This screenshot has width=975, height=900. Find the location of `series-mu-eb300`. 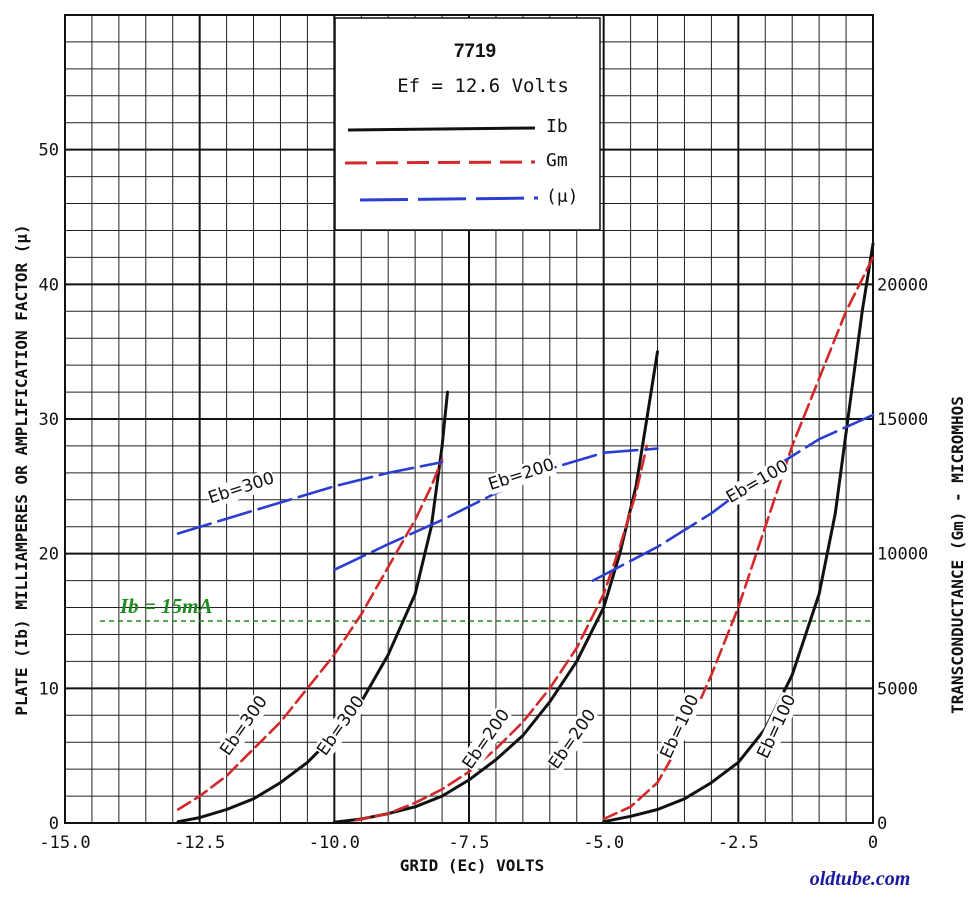

series-mu-eb300 is located at coordinates (310, 497).